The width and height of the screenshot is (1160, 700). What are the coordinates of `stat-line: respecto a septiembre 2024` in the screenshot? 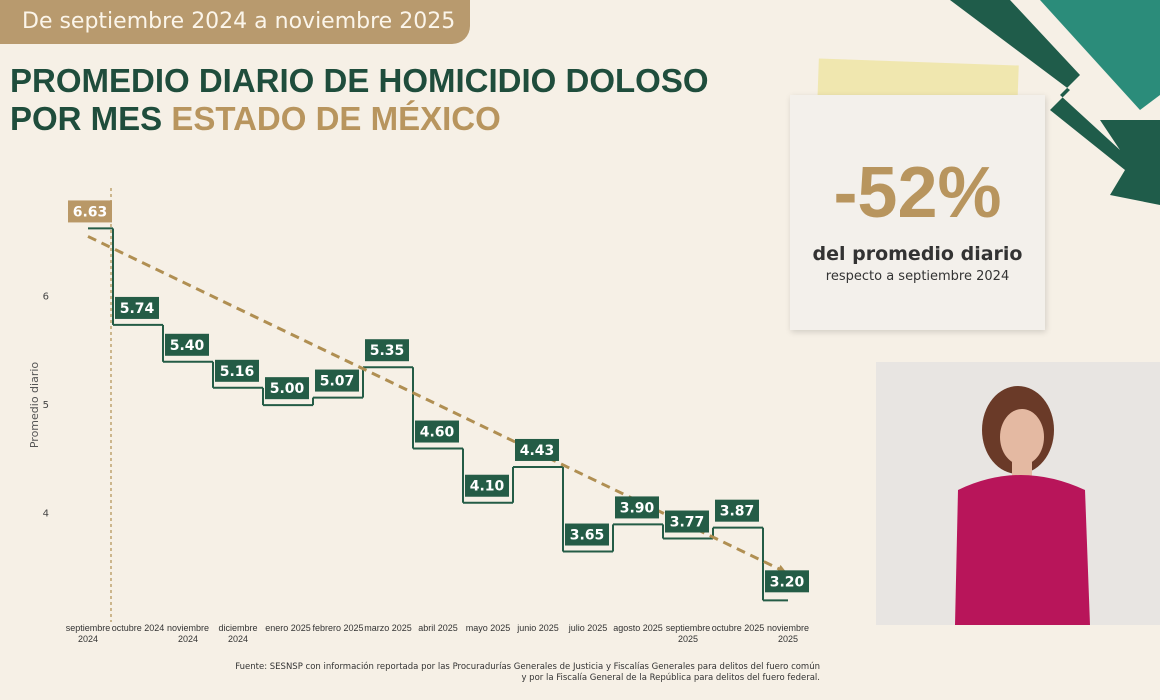 It's located at (917, 276).